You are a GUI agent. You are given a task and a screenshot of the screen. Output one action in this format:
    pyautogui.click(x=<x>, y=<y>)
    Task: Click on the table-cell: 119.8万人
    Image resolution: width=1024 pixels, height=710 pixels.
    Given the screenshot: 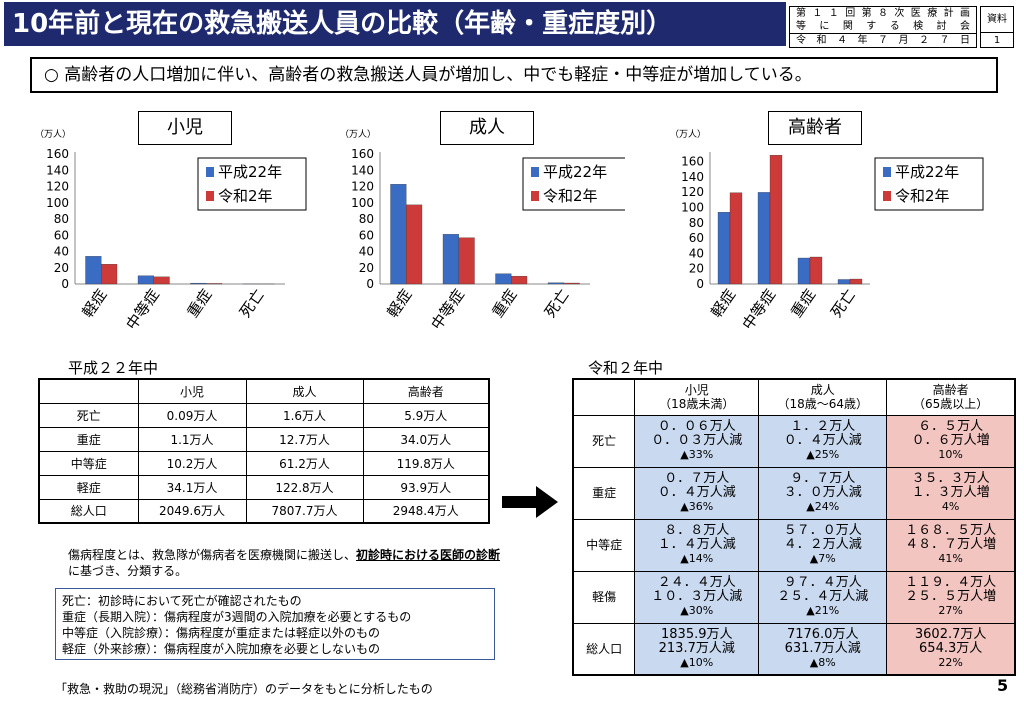 What is the action you would take?
    pyautogui.click(x=426, y=463)
    